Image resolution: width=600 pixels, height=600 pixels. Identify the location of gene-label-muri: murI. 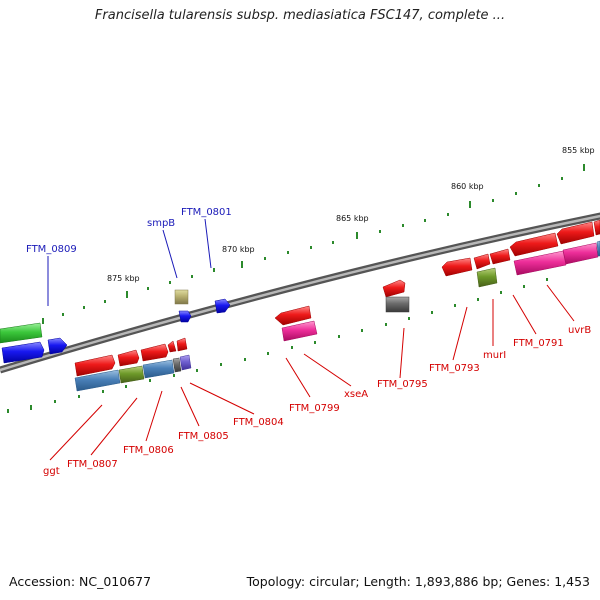
(494, 355).